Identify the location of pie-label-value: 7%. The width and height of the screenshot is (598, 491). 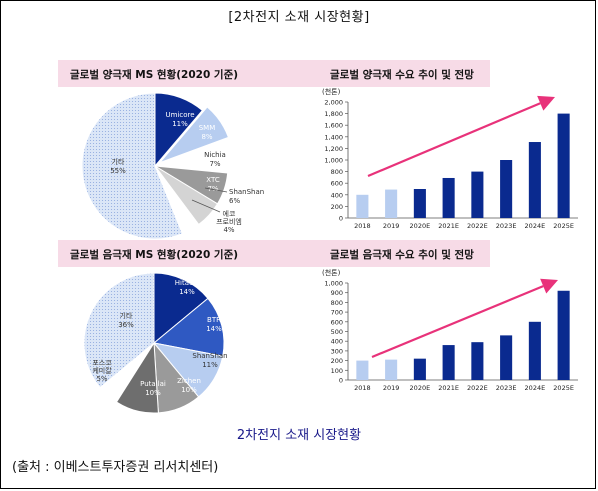
(214, 164).